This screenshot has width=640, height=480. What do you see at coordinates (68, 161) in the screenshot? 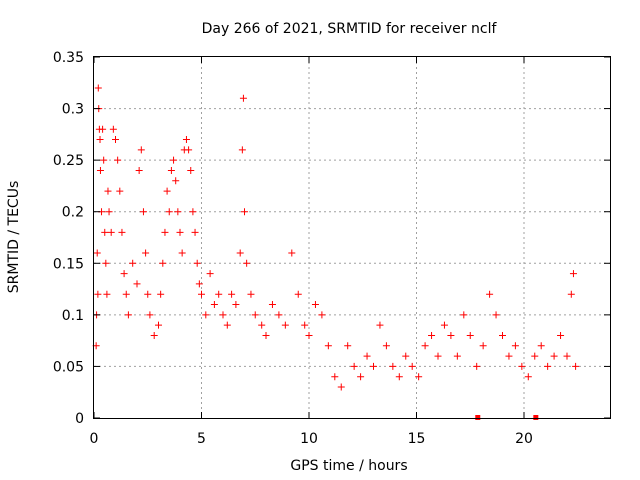
I see `y-tick-label: 0.25` at bounding box center [68, 161].